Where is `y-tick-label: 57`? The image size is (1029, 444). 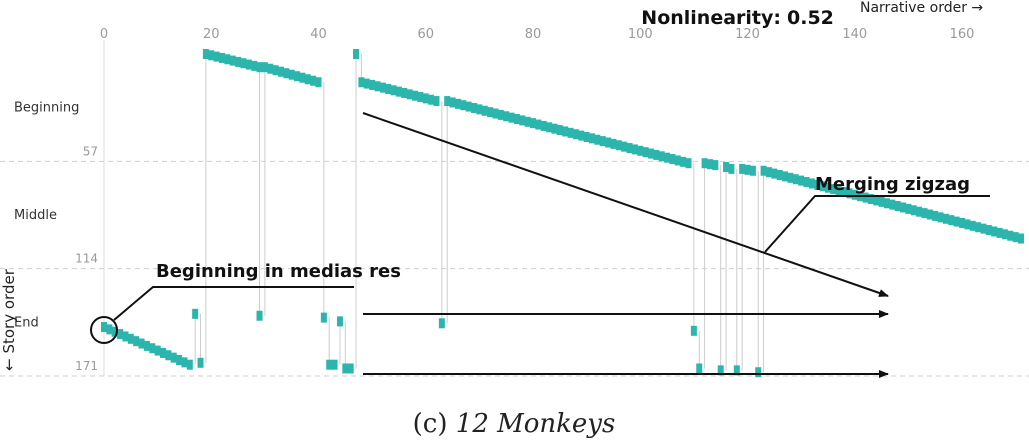 y-tick-label: 57 is located at coordinates (90, 151).